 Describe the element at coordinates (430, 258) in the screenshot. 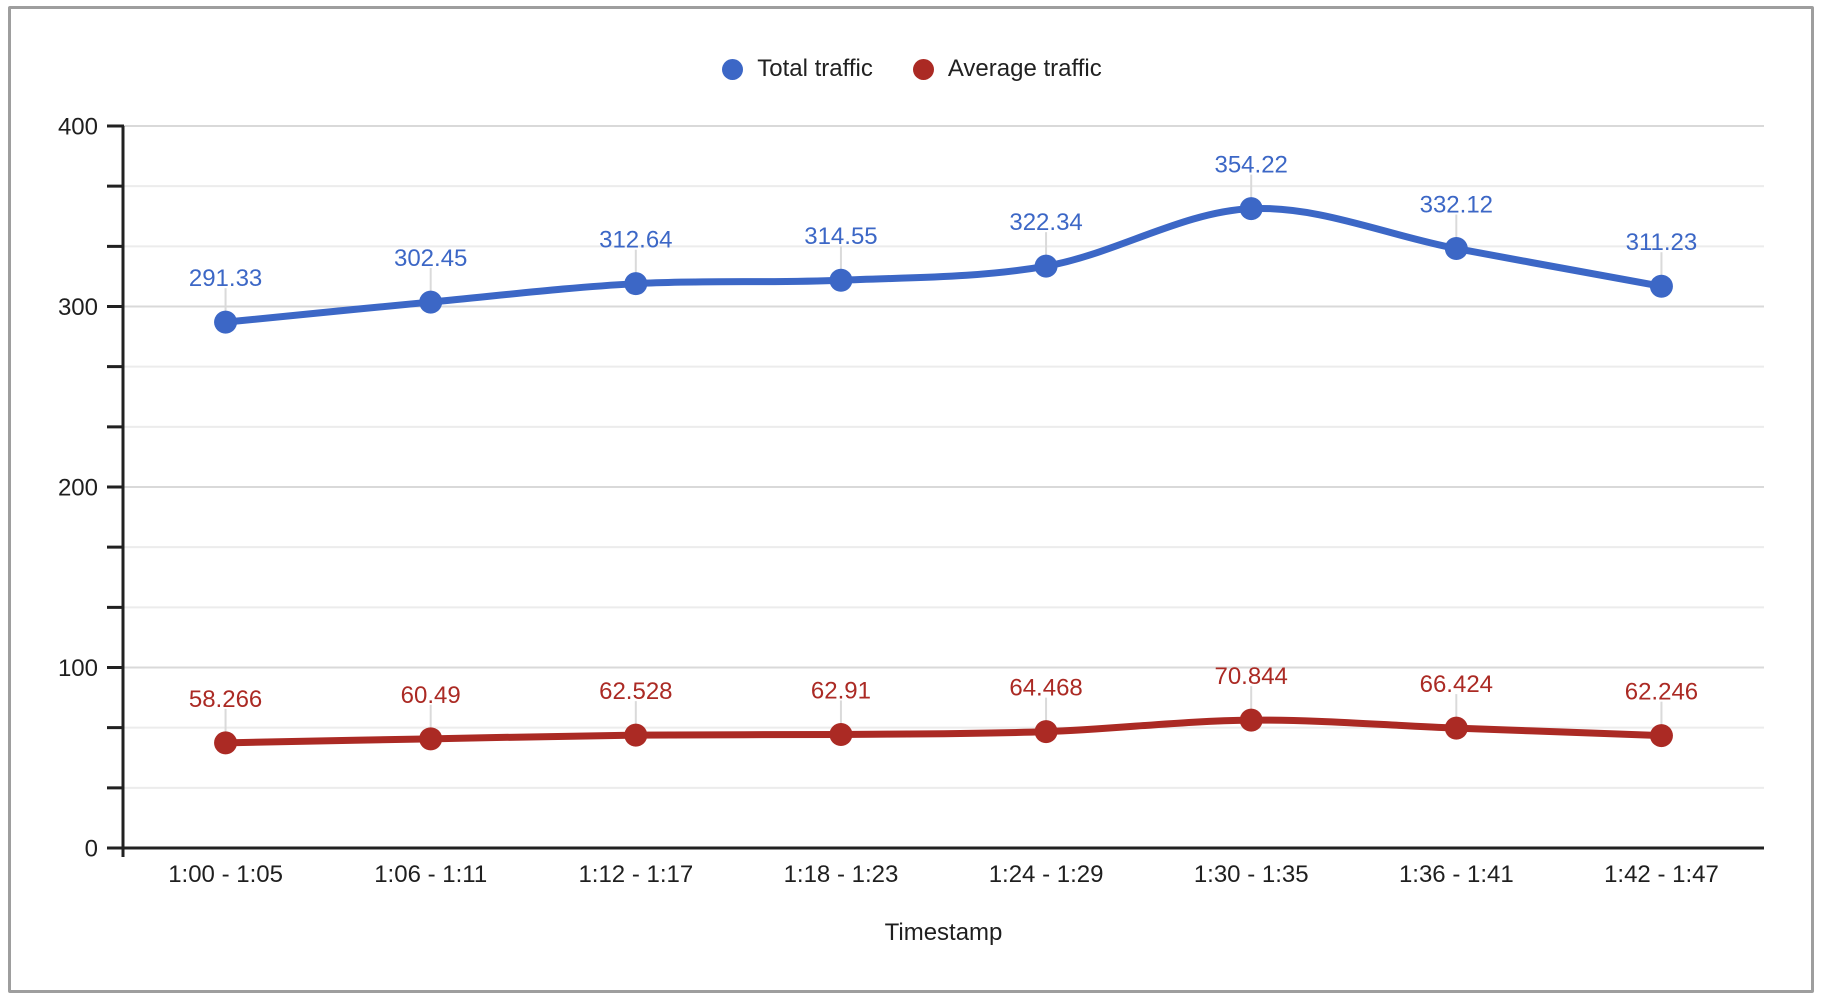

I see `data-point-label-total-traffic: 302.45` at that location.